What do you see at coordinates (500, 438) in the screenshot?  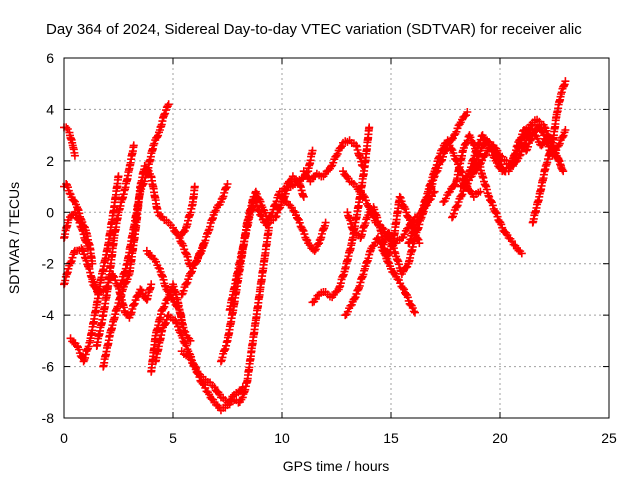 I see `x-tick-label: 20` at bounding box center [500, 438].